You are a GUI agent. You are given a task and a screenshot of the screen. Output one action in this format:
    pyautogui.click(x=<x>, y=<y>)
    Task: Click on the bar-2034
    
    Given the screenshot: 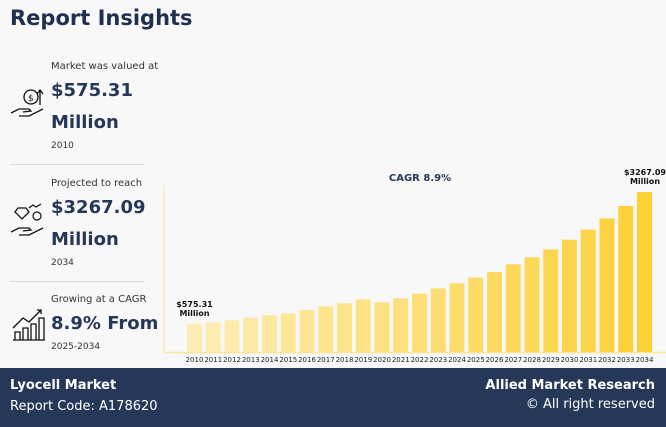 What is the action you would take?
    pyautogui.click(x=644, y=272)
    